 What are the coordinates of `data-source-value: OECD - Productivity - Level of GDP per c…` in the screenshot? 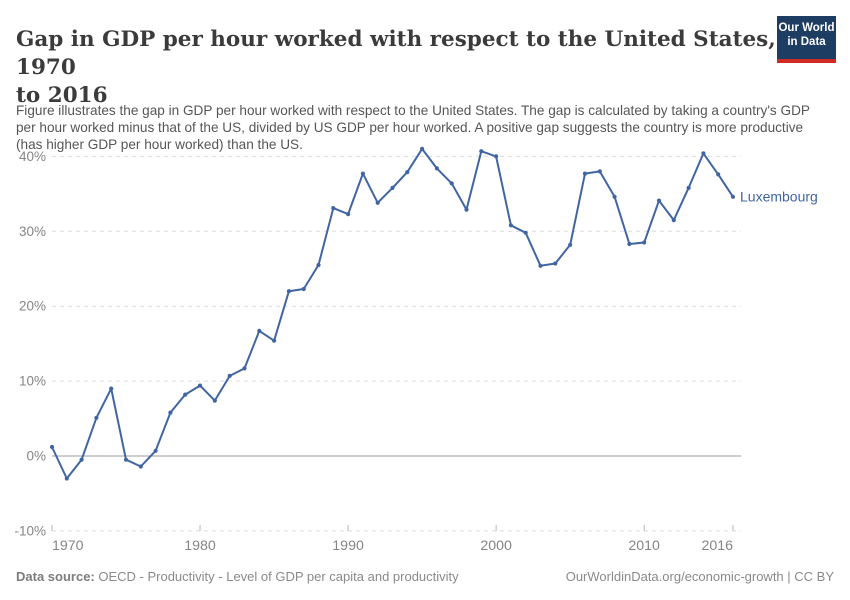 It's located at (276, 576).